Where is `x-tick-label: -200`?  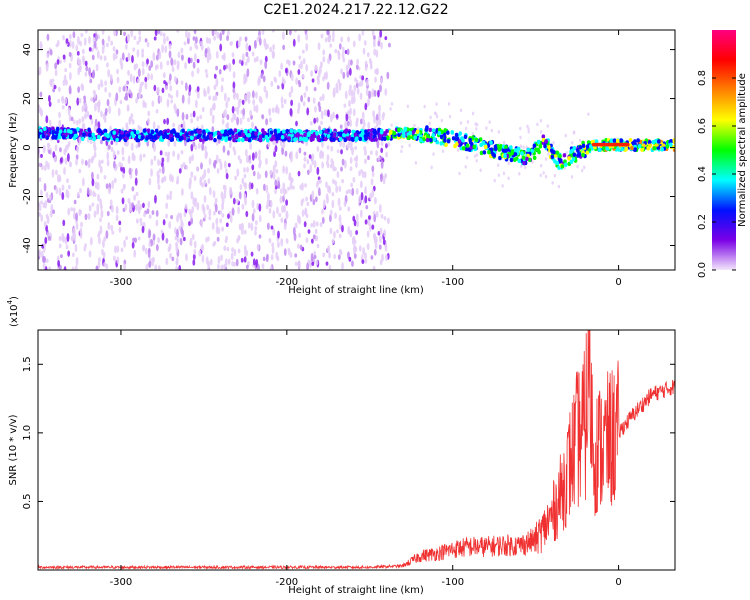
x-tick-label: -200 is located at coordinates (286, 282).